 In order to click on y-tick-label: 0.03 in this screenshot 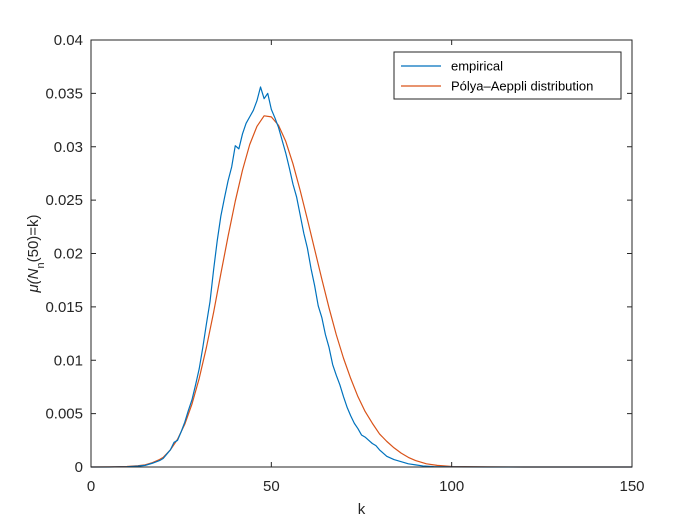, I will do `click(68, 147)`.